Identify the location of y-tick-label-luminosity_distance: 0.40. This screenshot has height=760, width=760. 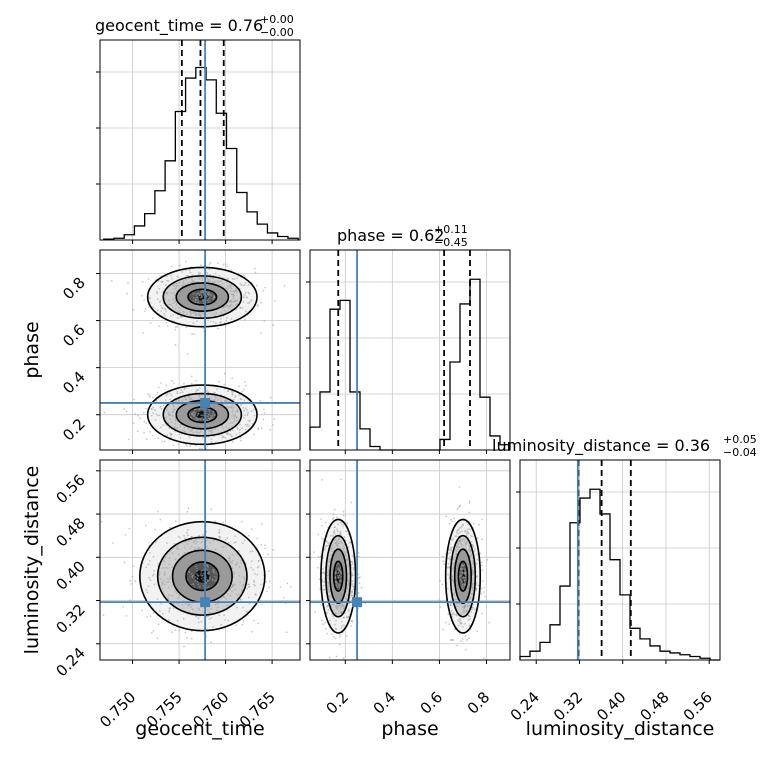
(70, 575).